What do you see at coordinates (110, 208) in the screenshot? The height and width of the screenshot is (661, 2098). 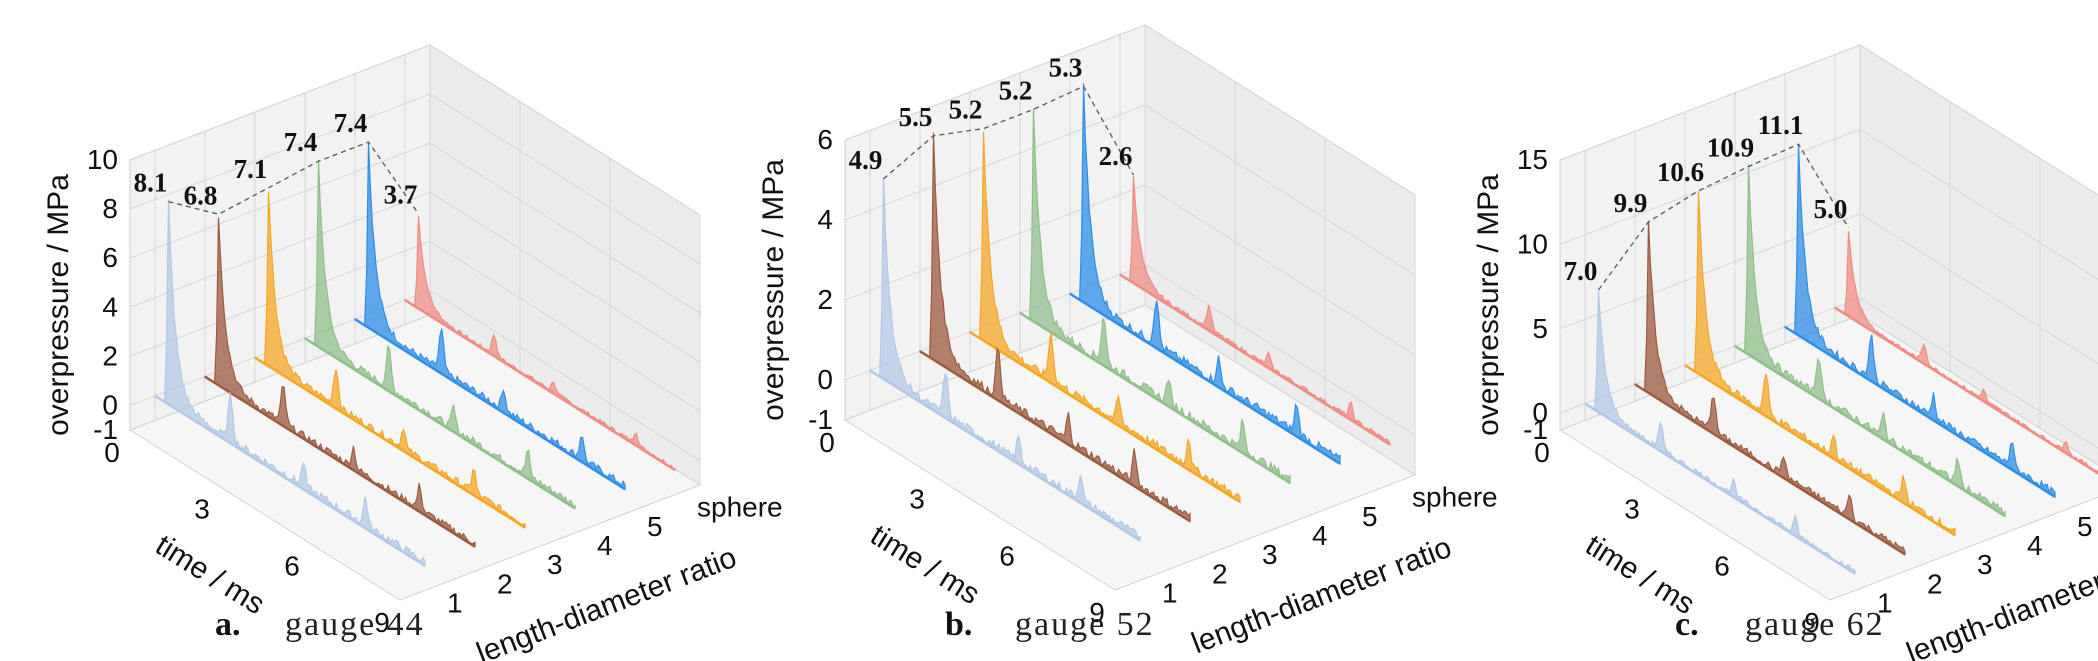 I see `z-tick: 8` at bounding box center [110, 208].